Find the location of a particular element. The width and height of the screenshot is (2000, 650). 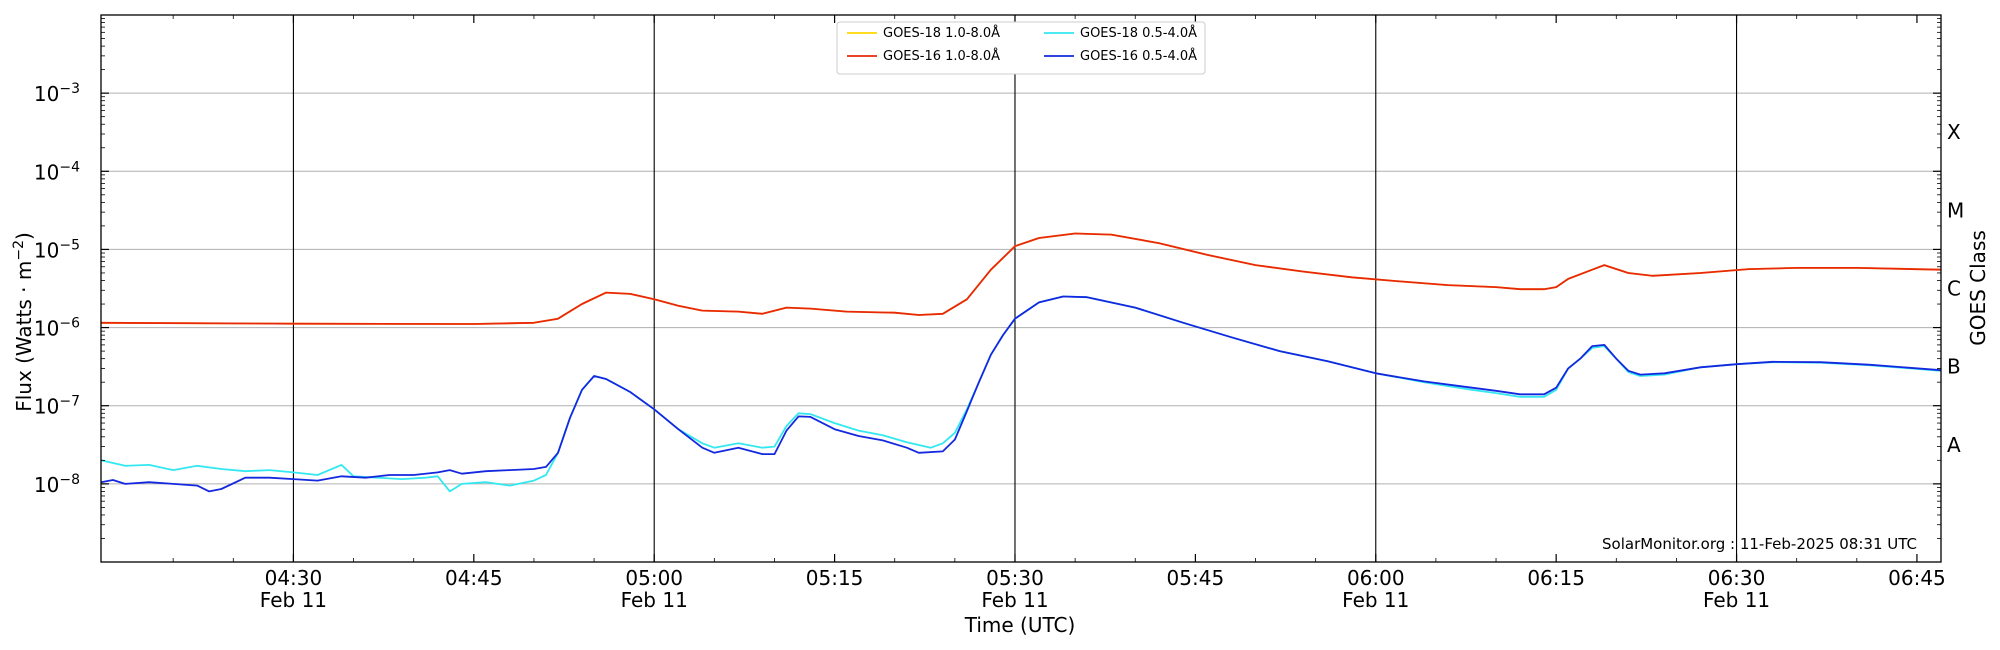

solarmonitor-watermark: SolarMonitor.org : 11-Feb-2025 08:31 UTC is located at coordinates (1759, 544).